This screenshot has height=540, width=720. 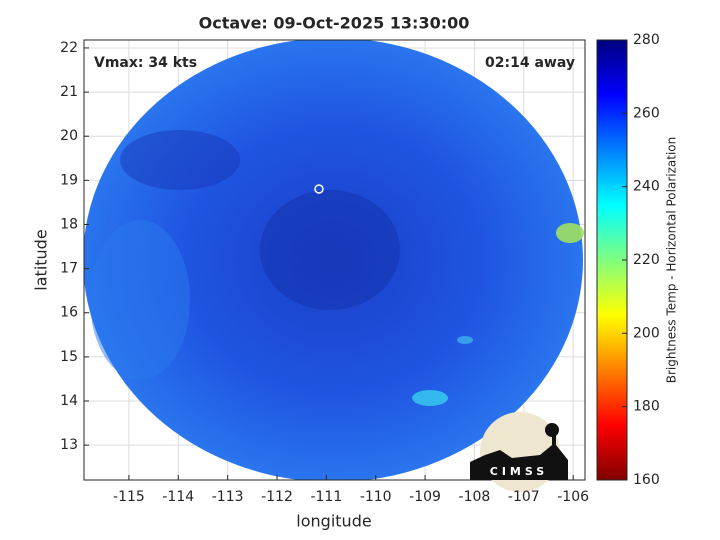 What do you see at coordinates (646, 40) in the screenshot?
I see `colorbar-tick-label: 280` at bounding box center [646, 40].